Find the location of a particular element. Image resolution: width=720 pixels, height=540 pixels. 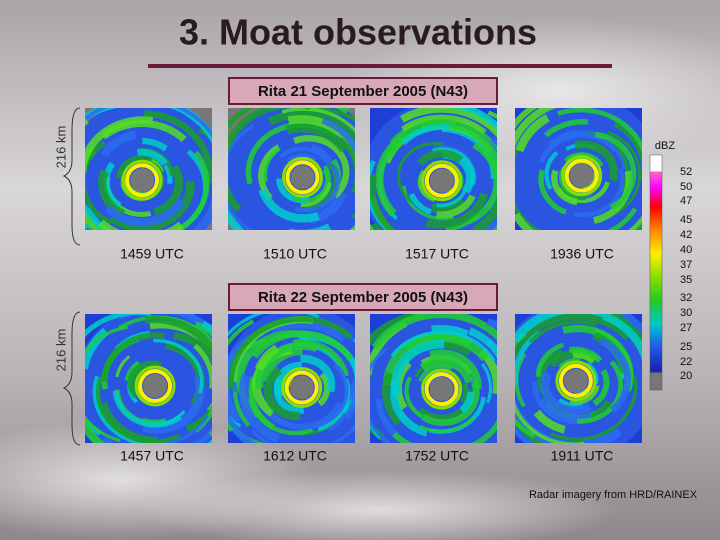

row-label-box is located at coordinates (363, 91).